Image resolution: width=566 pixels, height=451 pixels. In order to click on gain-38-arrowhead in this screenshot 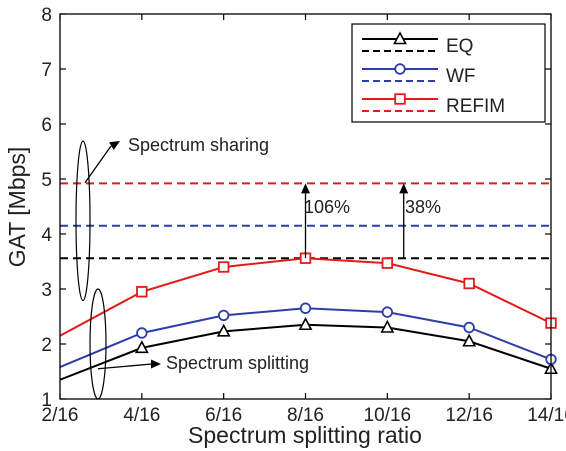, I will do `click(404, 188)`.